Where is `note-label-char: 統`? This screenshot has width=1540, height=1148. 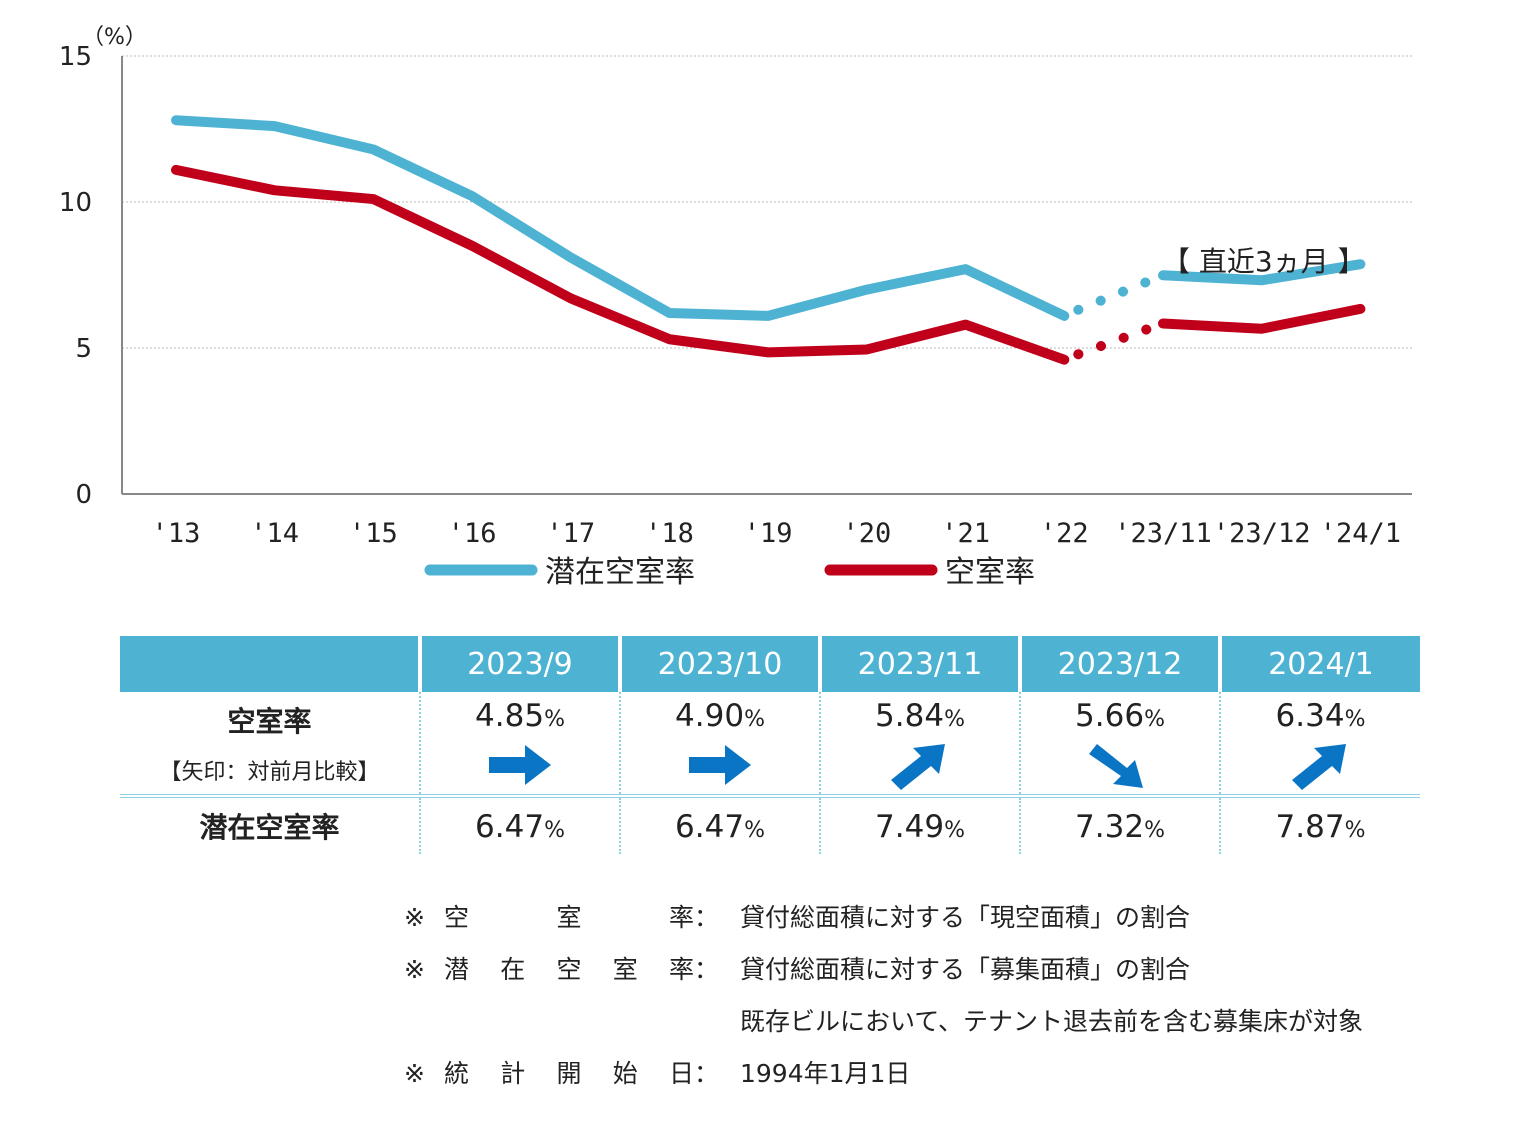
note-label-char: 統 is located at coordinates (457, 1073).